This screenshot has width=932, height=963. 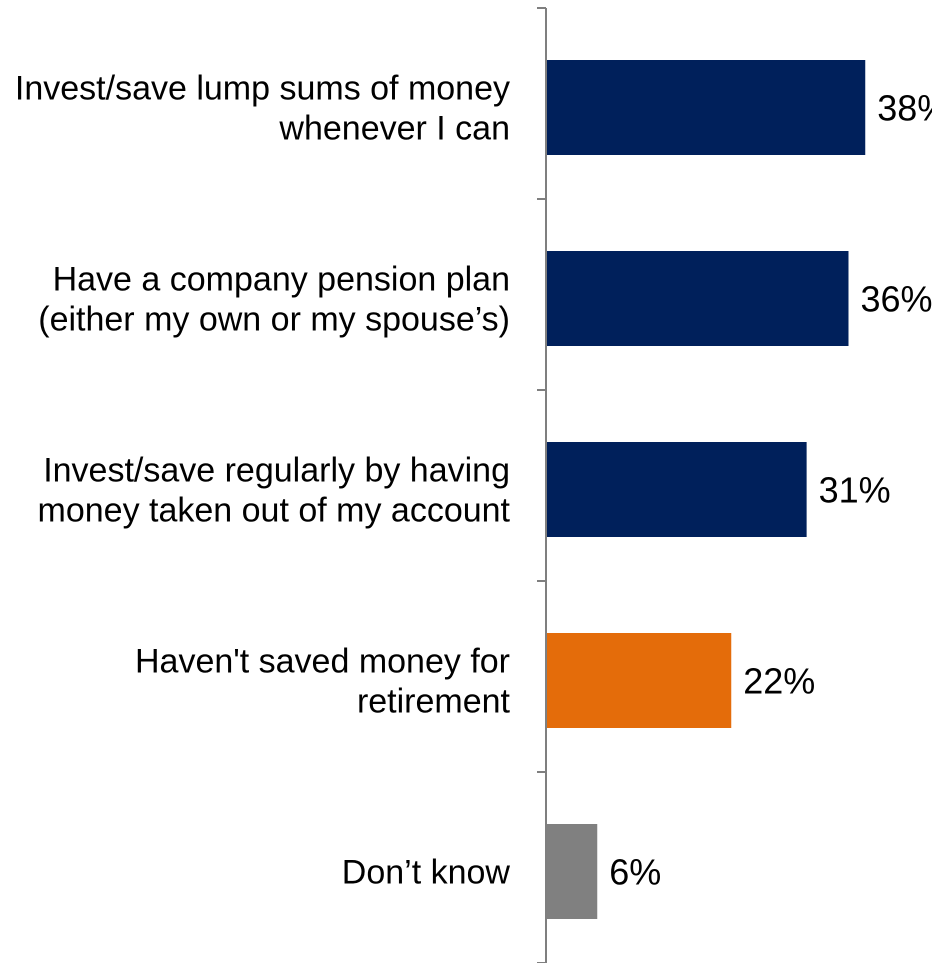 I want to click on value-label: 22%, so click(x=779, y=681).